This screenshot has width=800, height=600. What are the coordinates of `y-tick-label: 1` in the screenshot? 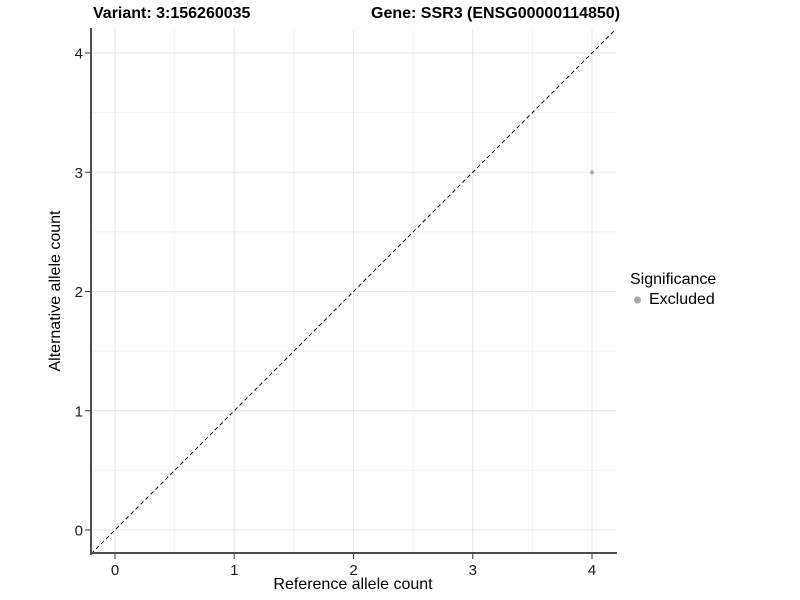 It's located at (79, 411).